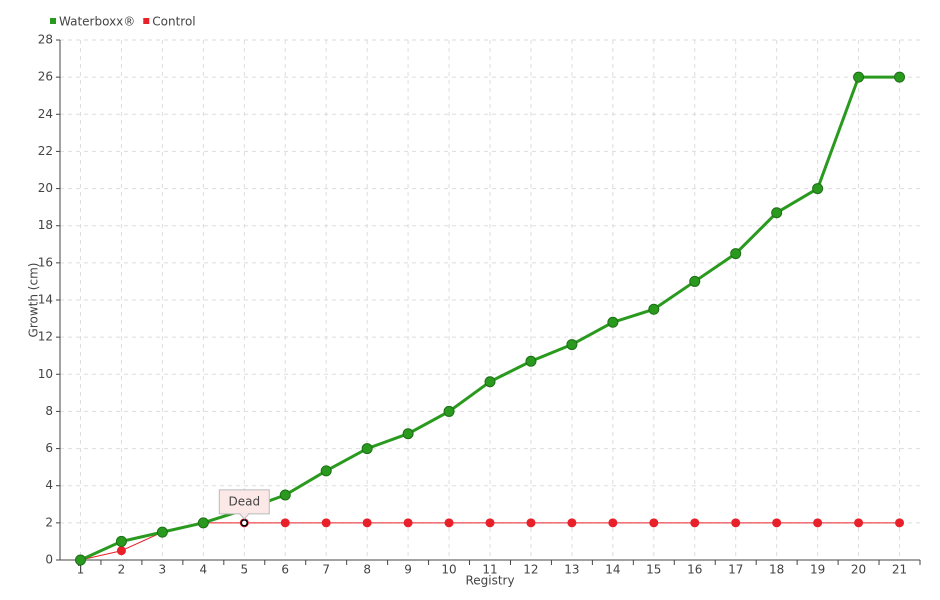 This screenshot has height=600, width=940. I want to click on x-tick-label: 20, so click(858, 570).